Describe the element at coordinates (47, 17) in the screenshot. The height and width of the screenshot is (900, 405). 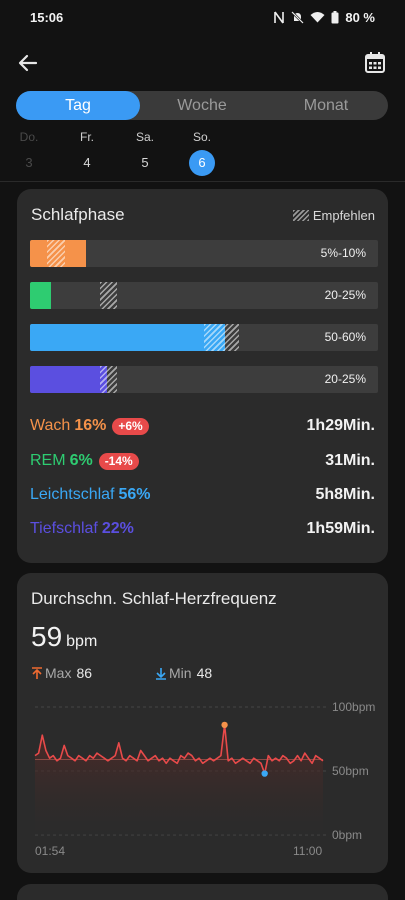
I see `status-time: 15:06` at that location.